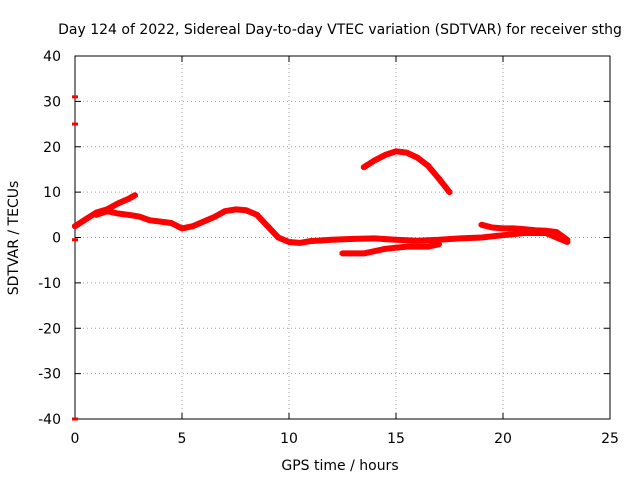 The image size is (640, 480). I want to click on x-tick-label: 20, so click(503, 439).